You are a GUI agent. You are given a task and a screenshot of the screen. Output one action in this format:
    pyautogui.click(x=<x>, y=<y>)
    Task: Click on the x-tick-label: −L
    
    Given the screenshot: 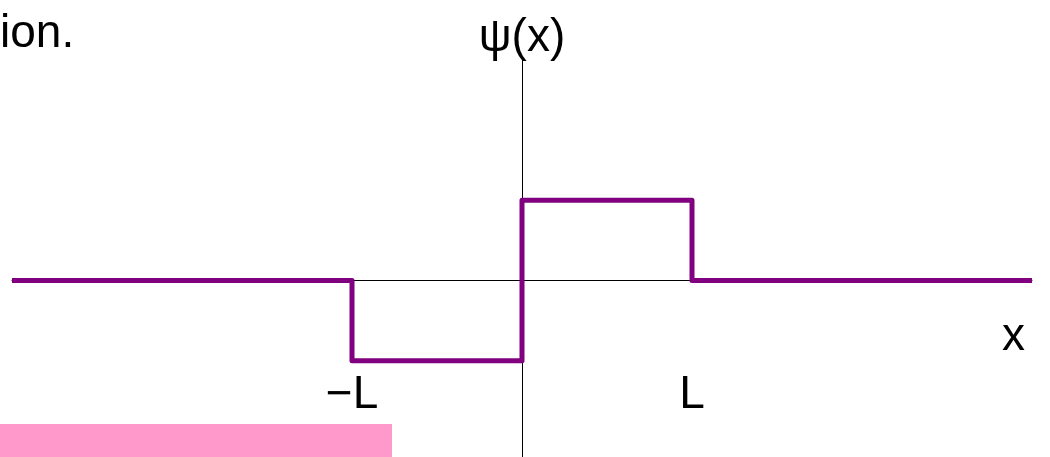 What is the action you would take?
    pyautogui.click(x=352, y=391)
    